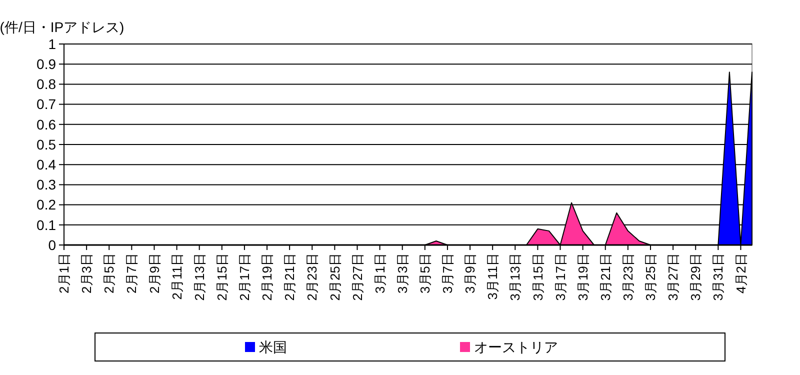 This screenshot has width=800, height=375. Describe the element at coordinates (52, 44) in the screenshot. I see `y-tick-label: 1` at that location.